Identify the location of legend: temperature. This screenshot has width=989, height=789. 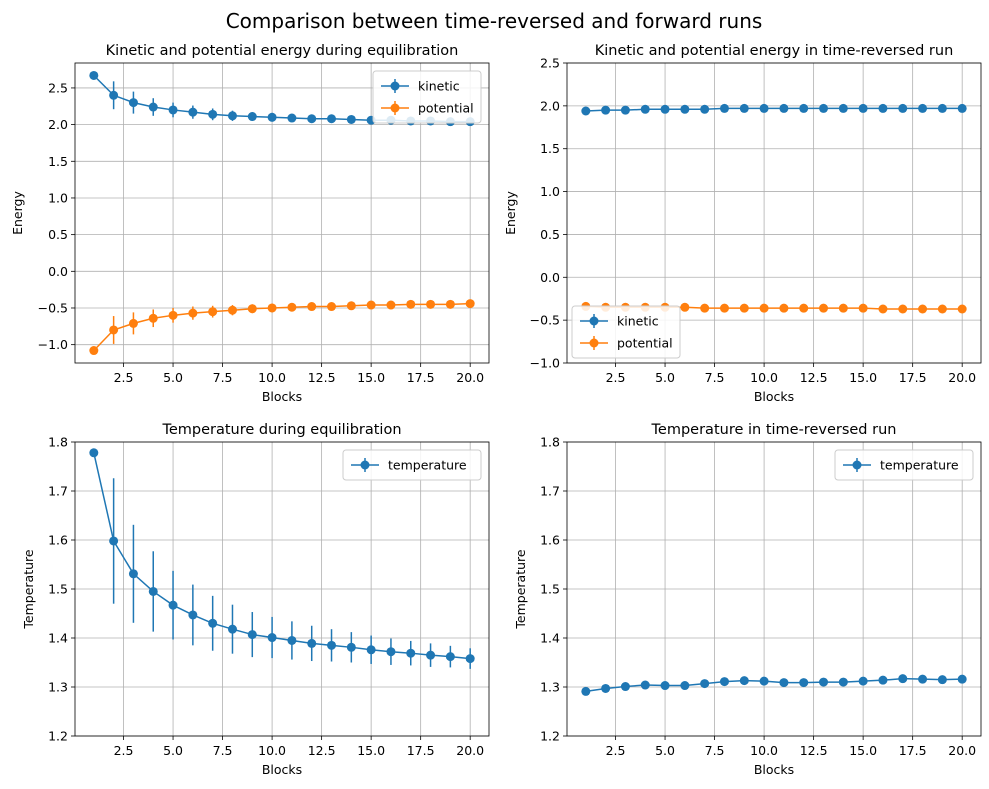
(412, 465).